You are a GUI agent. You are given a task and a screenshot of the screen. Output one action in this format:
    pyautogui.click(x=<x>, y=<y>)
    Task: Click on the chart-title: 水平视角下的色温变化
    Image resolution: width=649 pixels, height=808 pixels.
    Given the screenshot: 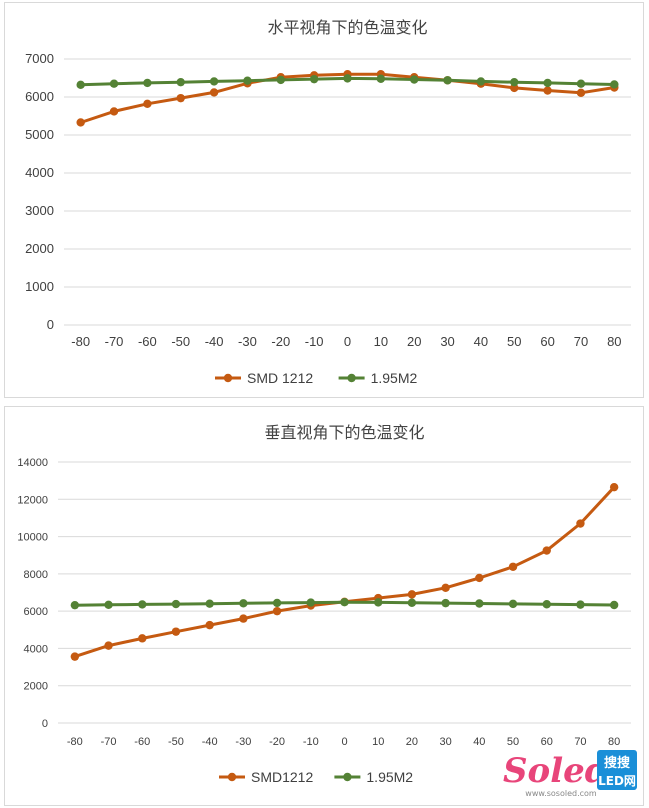 What is the action you would take?
    pyautogui.click(x=347, y=27)
    